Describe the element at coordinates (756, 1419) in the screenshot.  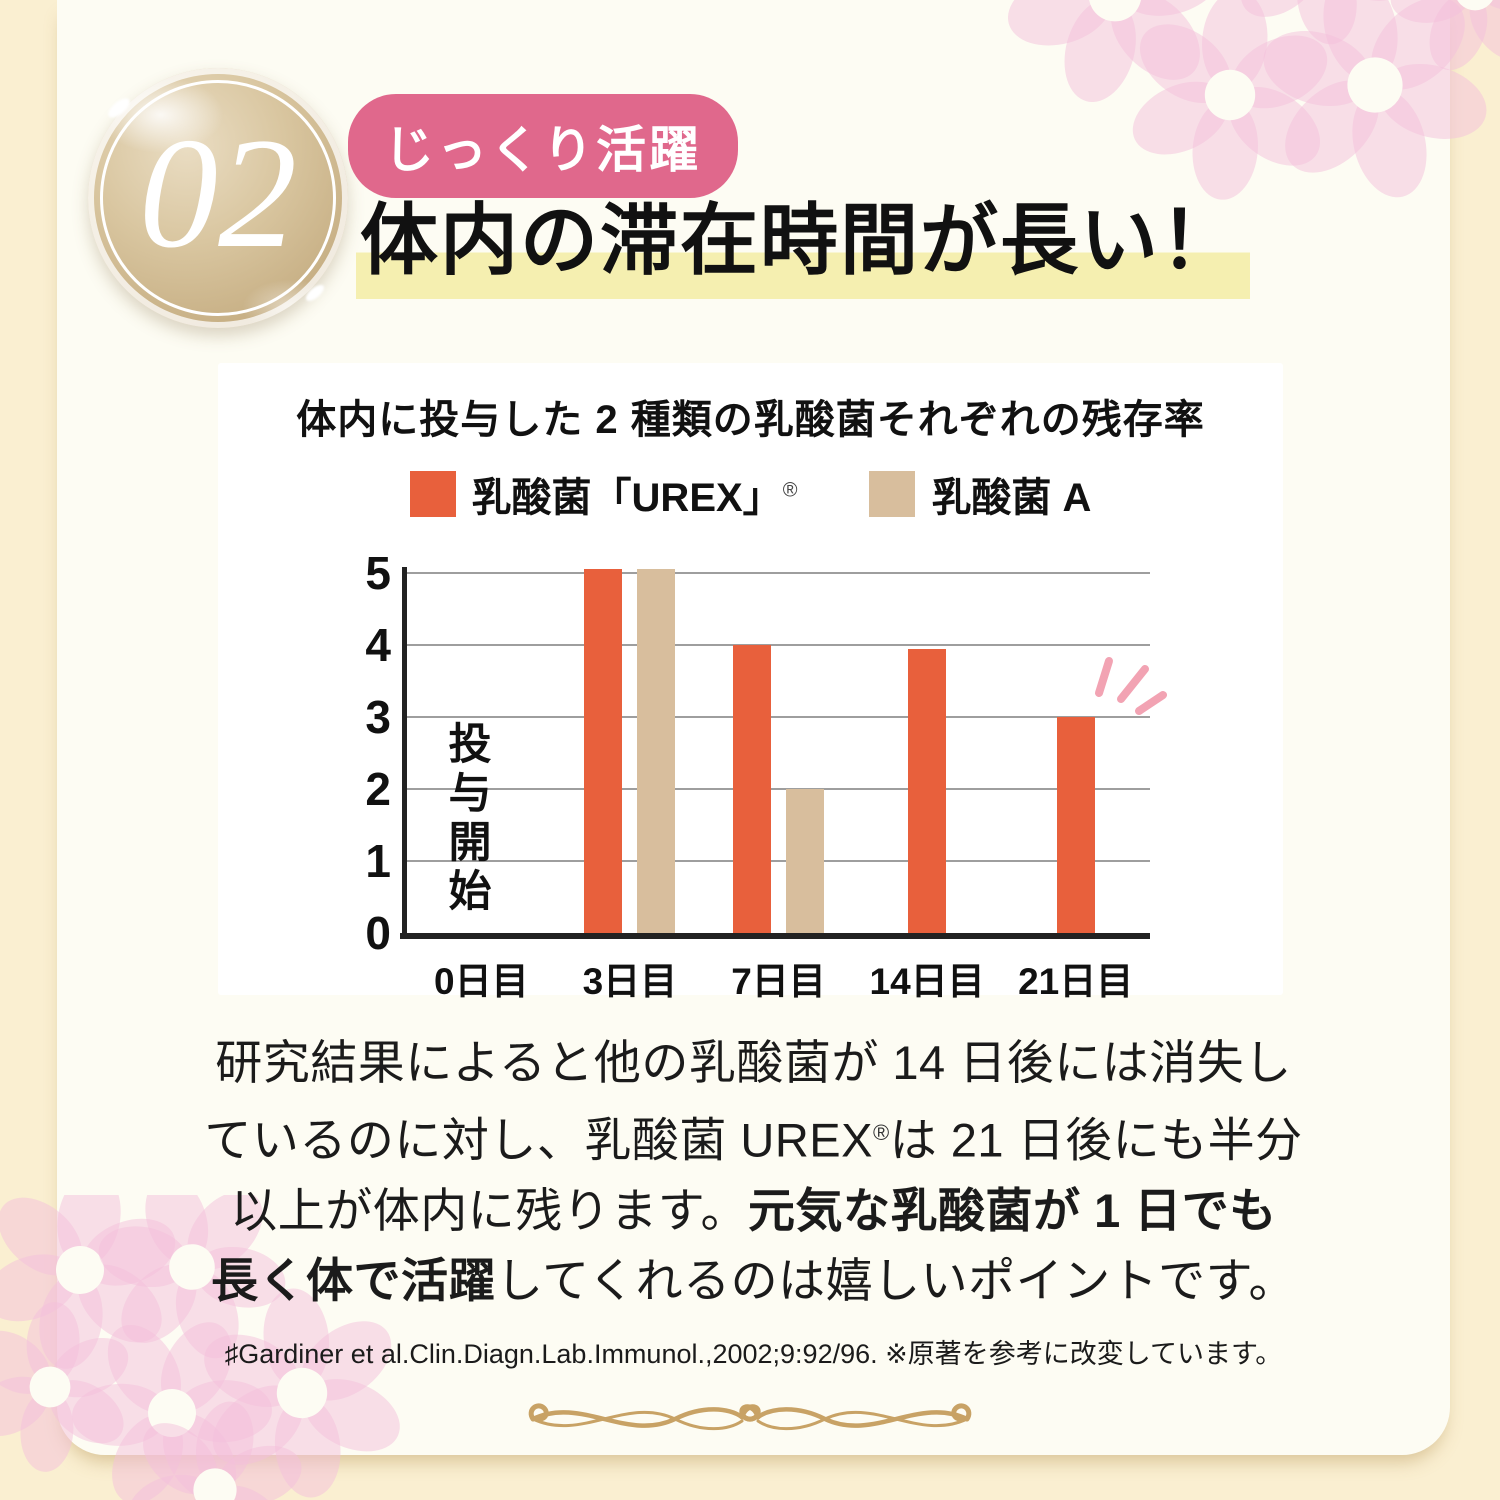
I see `flourish-divider-icon` at that location.